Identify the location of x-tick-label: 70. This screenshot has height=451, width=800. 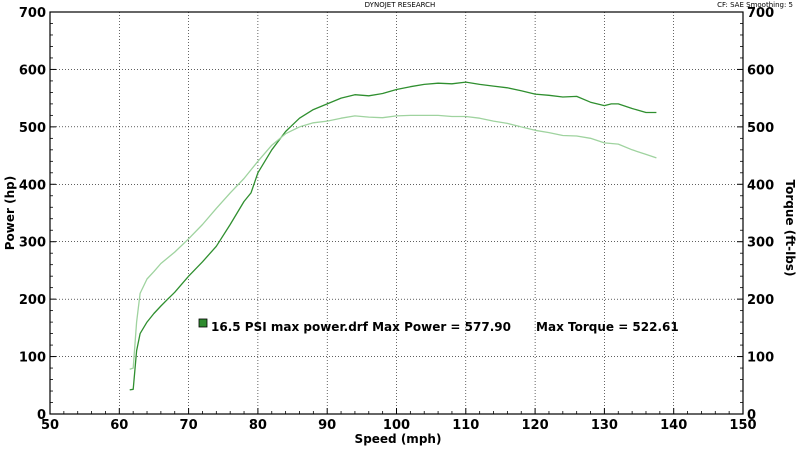
(189, 425).